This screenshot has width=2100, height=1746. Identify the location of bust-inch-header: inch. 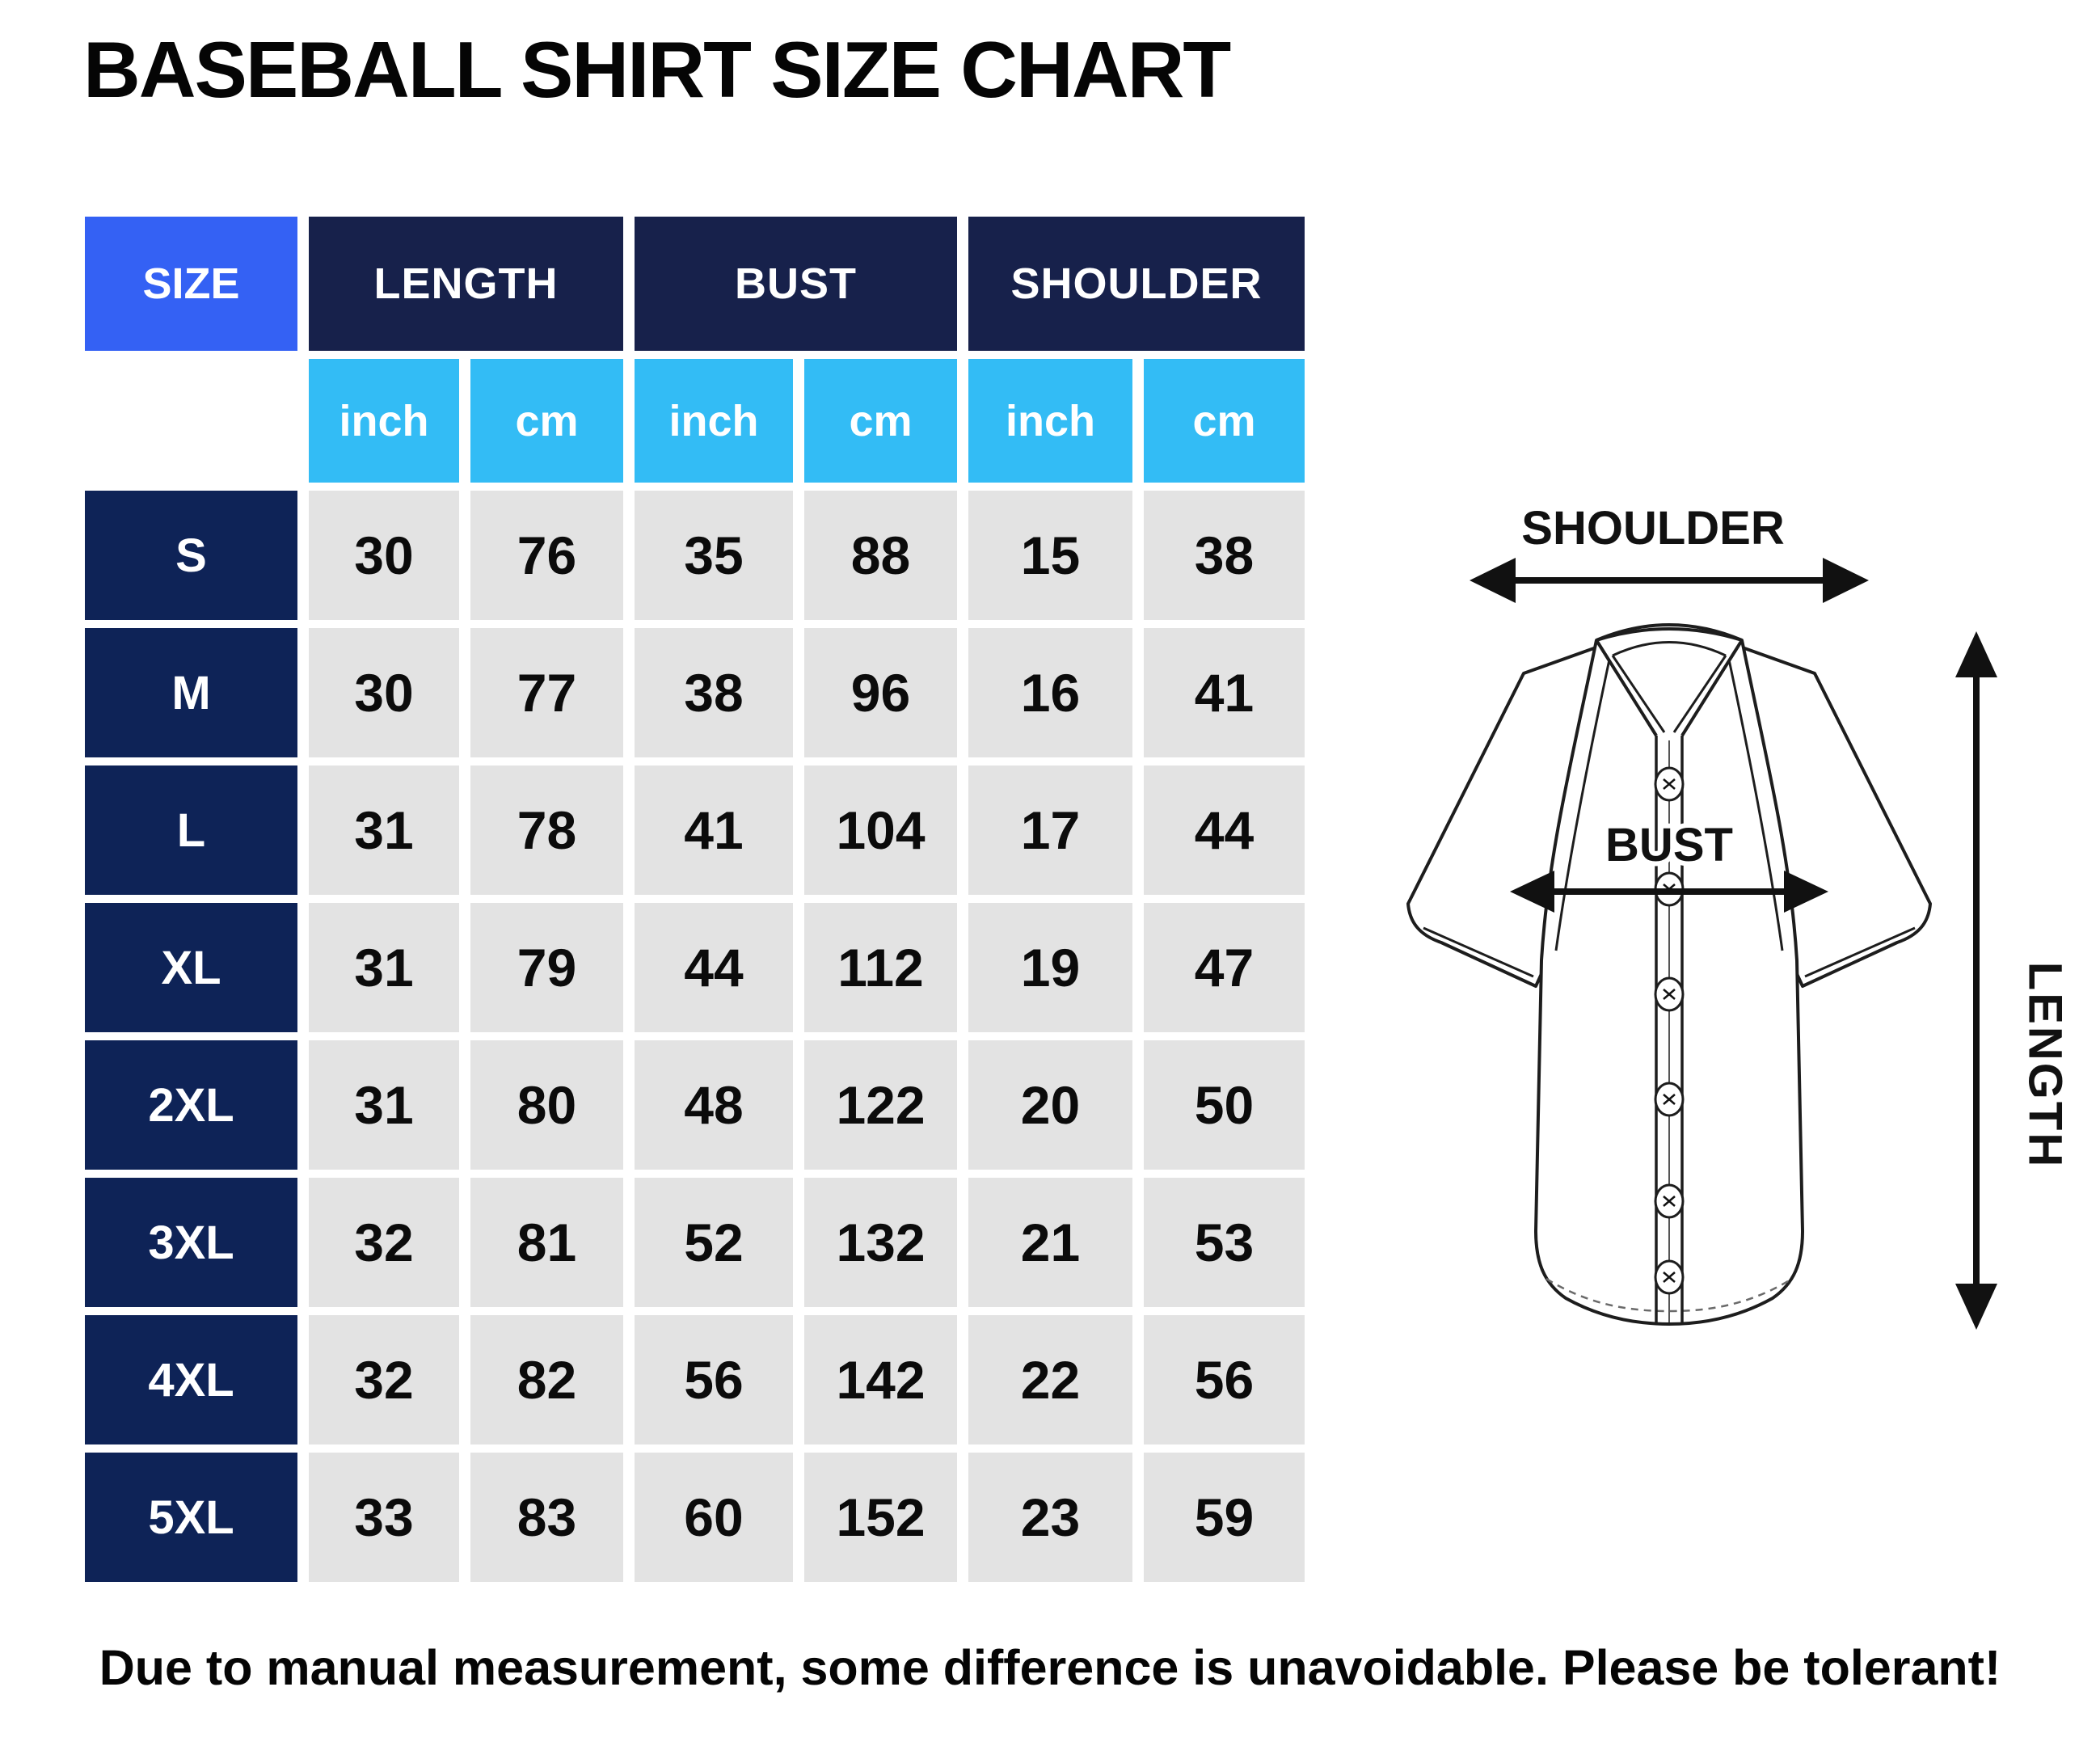
(714, 421).